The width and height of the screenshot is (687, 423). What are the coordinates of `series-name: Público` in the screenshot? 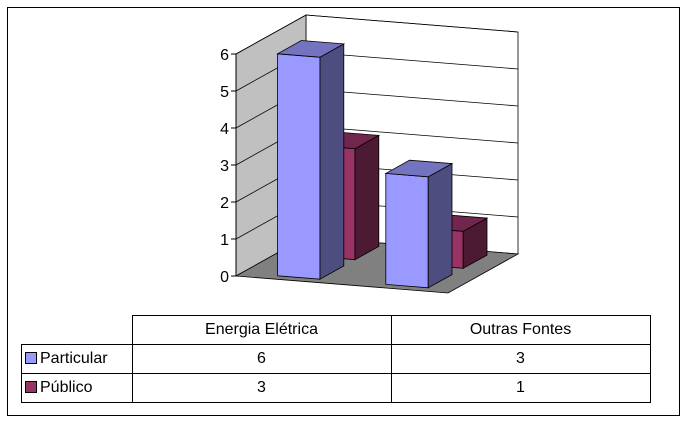 It's located at (66, 387).